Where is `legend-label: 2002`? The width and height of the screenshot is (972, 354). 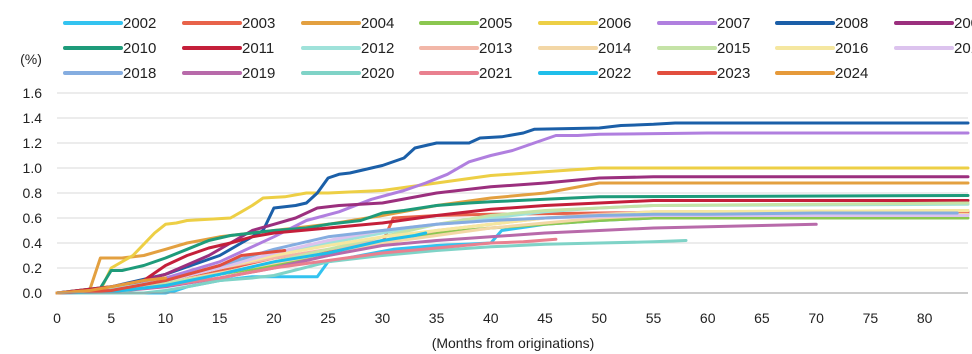 legend-label: 2002 is located at coordinates (139, 23).